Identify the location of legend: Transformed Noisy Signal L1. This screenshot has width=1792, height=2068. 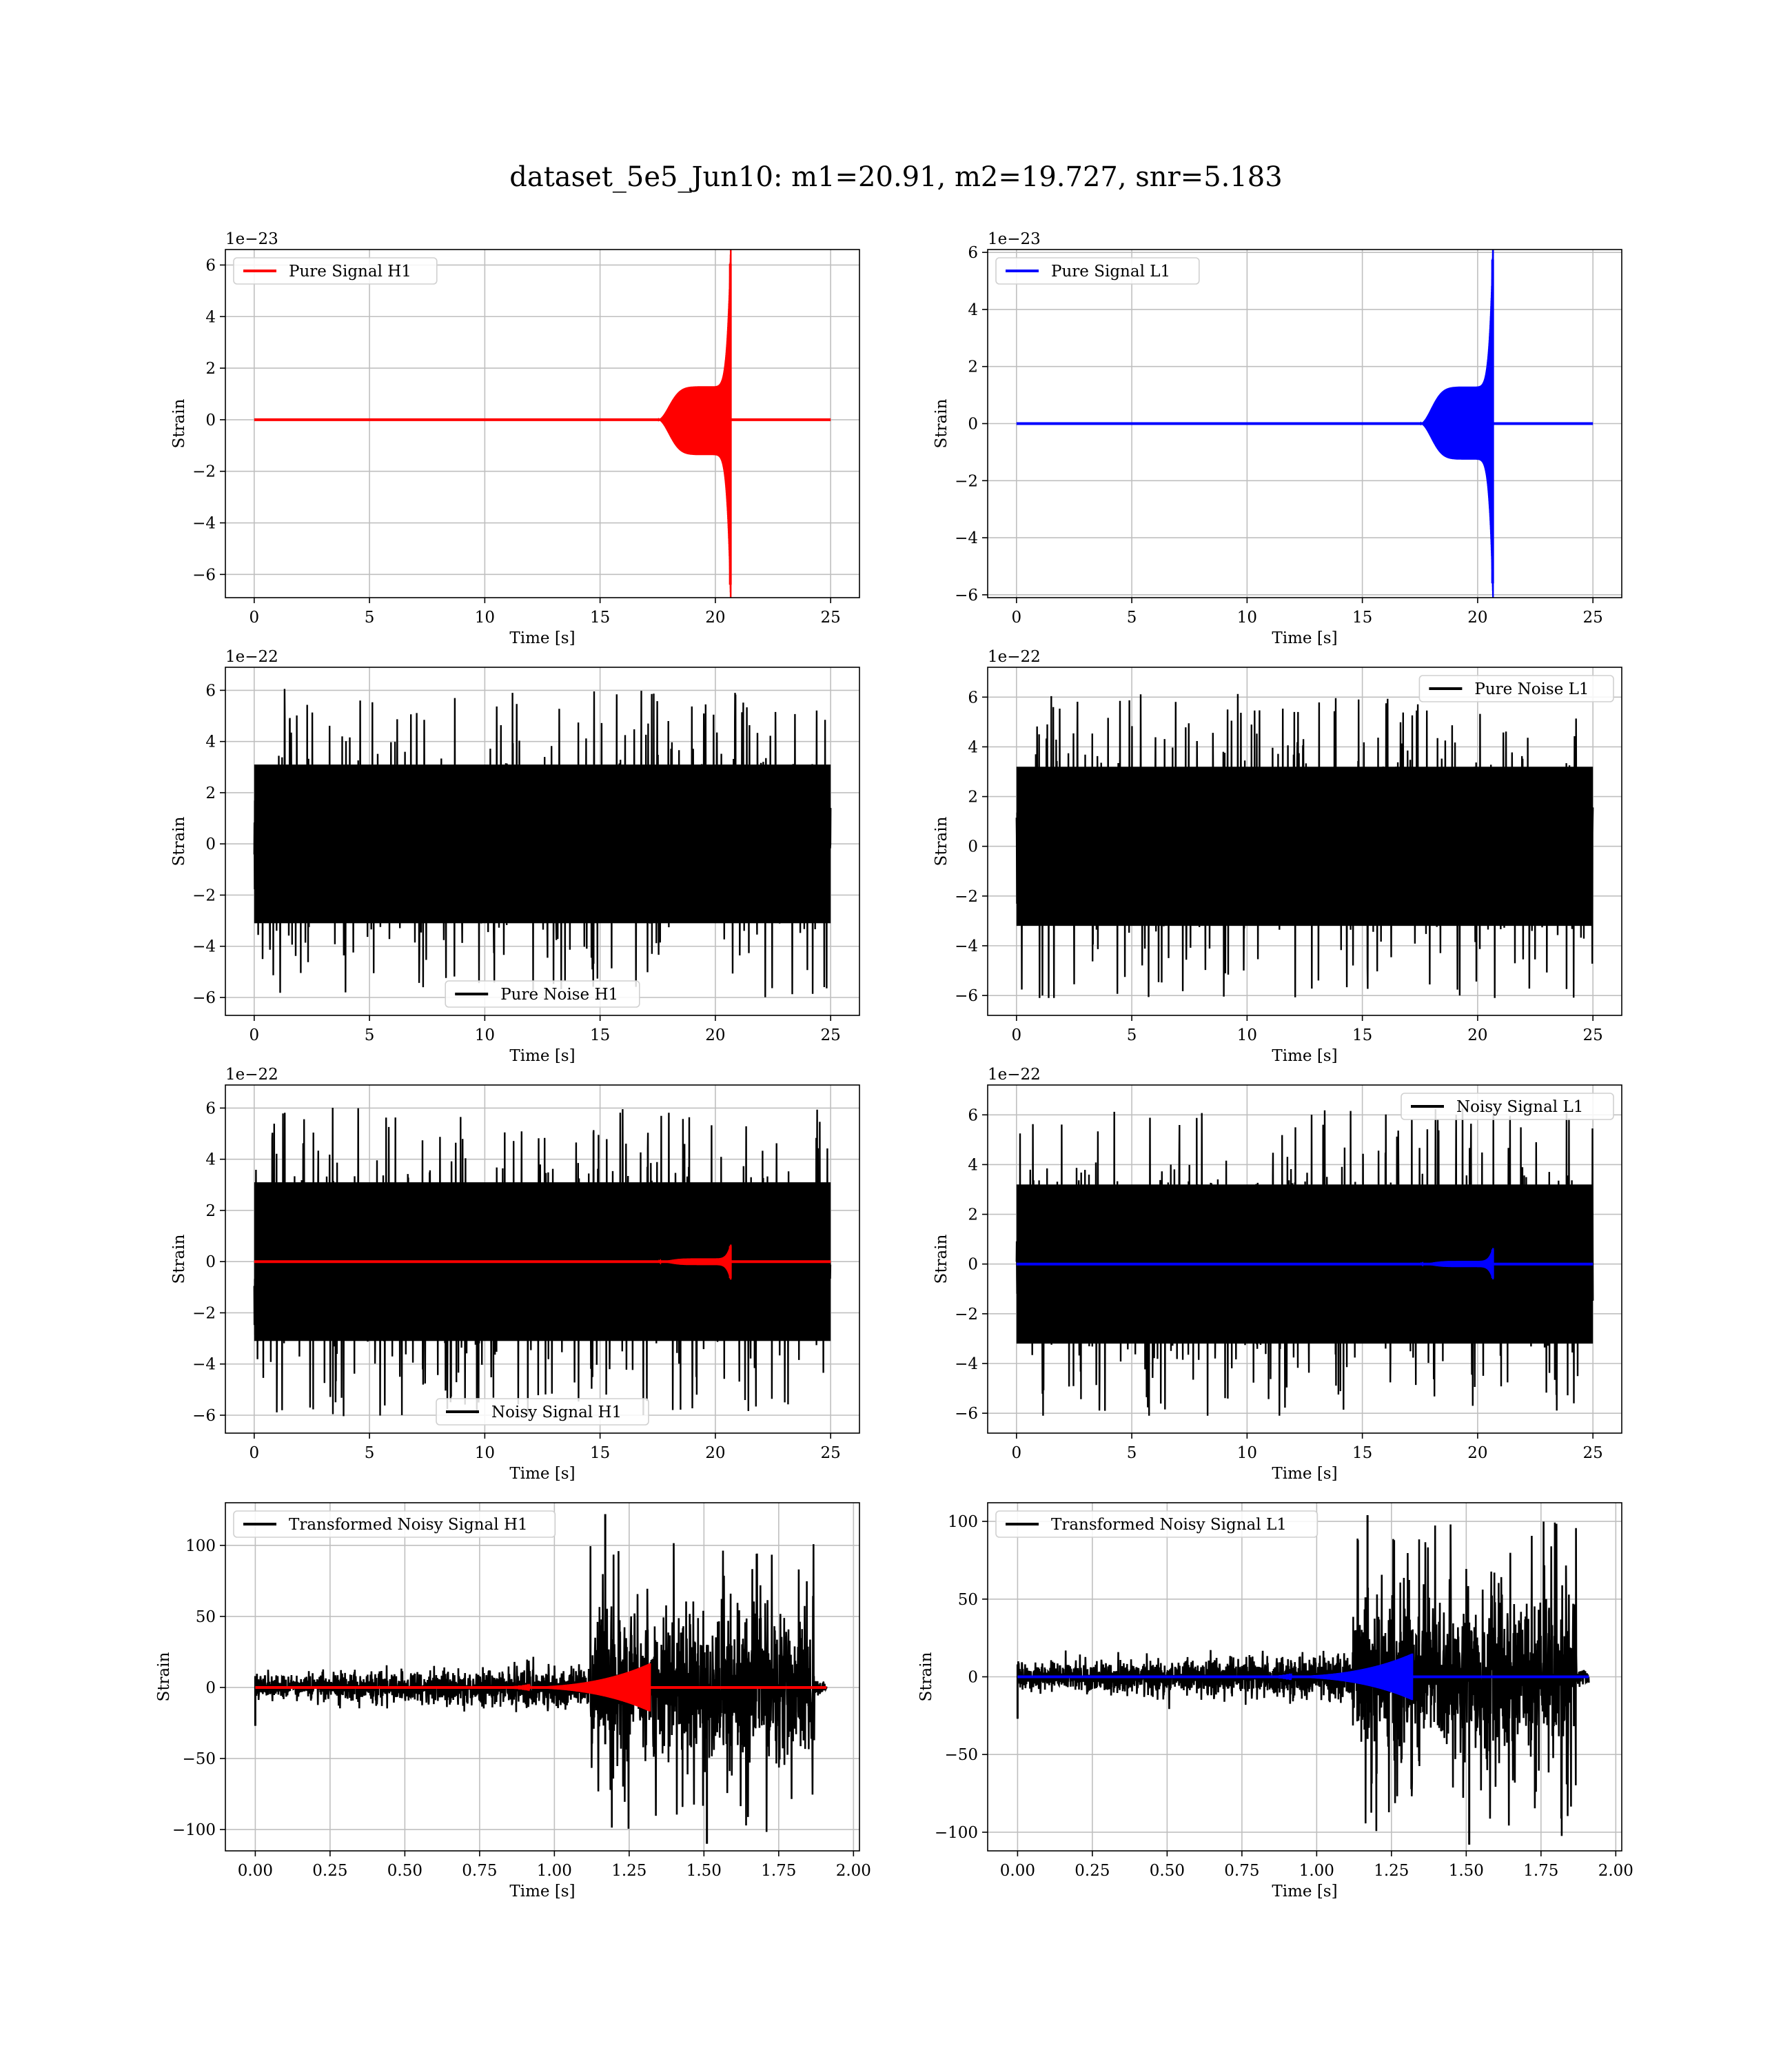
(1156, 1524).